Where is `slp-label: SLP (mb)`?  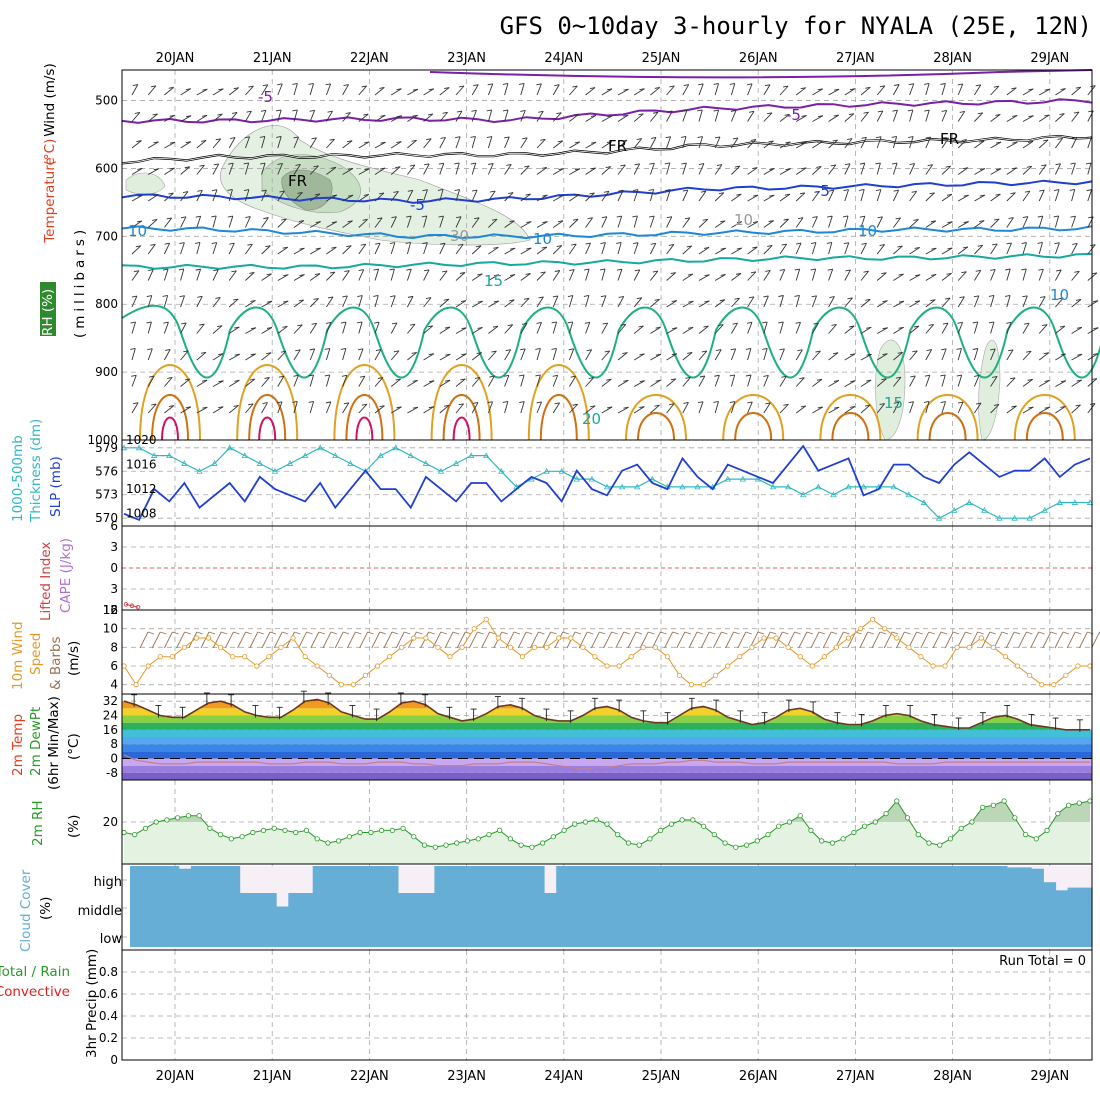
slp-label: SLP (mb) is located at coordinates (56, 486).